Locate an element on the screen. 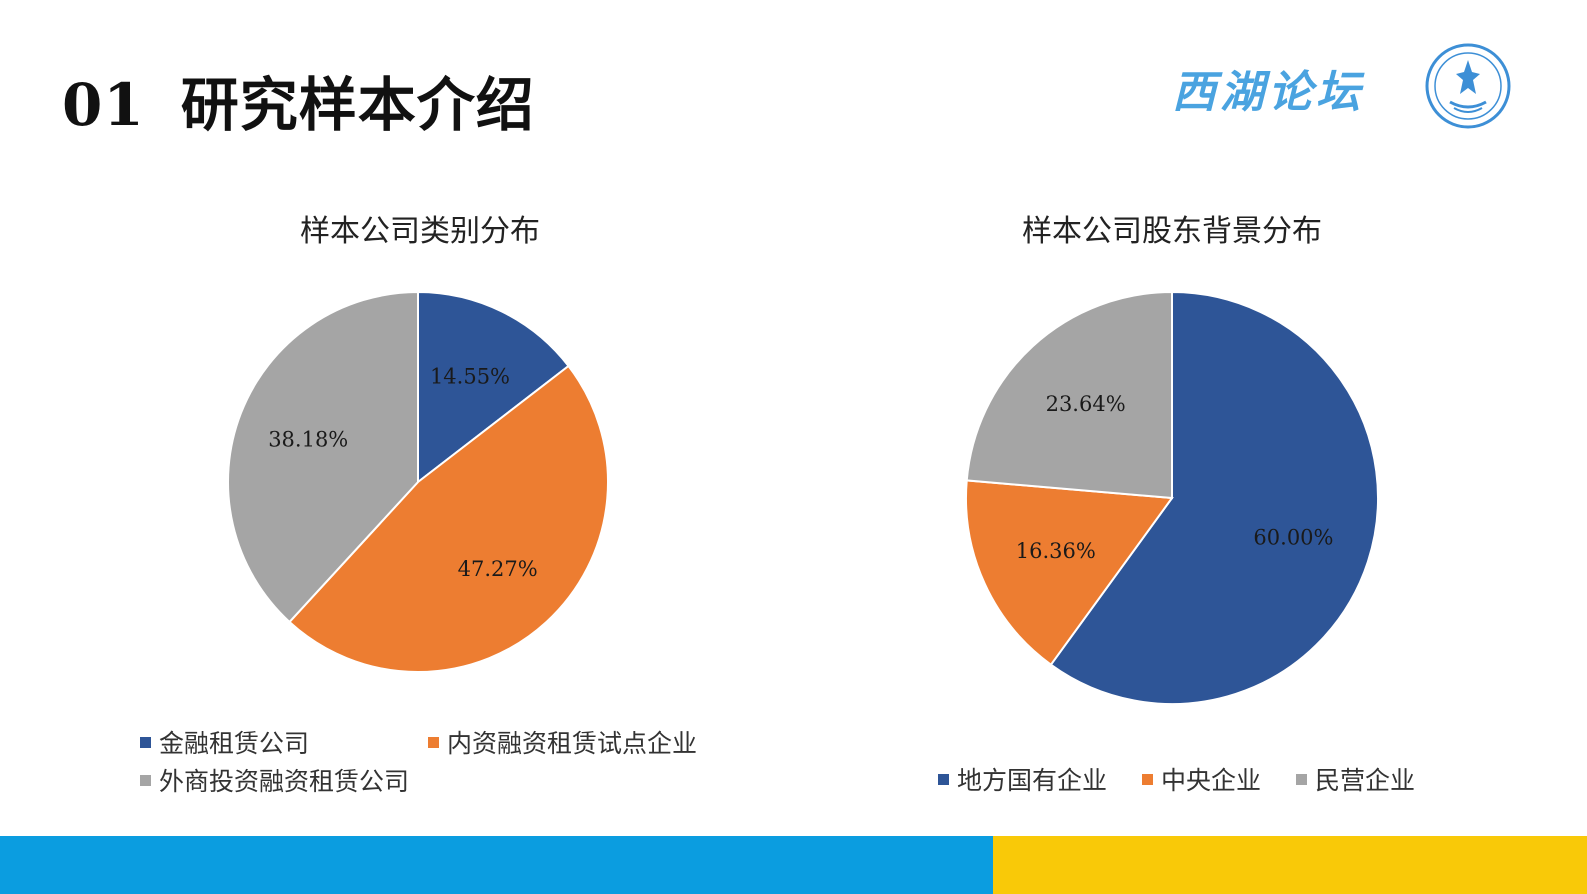 Image resolution: width=1587 pixels, height=894 pixels. slide-title: 01 研究样本介绍 is located at coordinates (298, 100).